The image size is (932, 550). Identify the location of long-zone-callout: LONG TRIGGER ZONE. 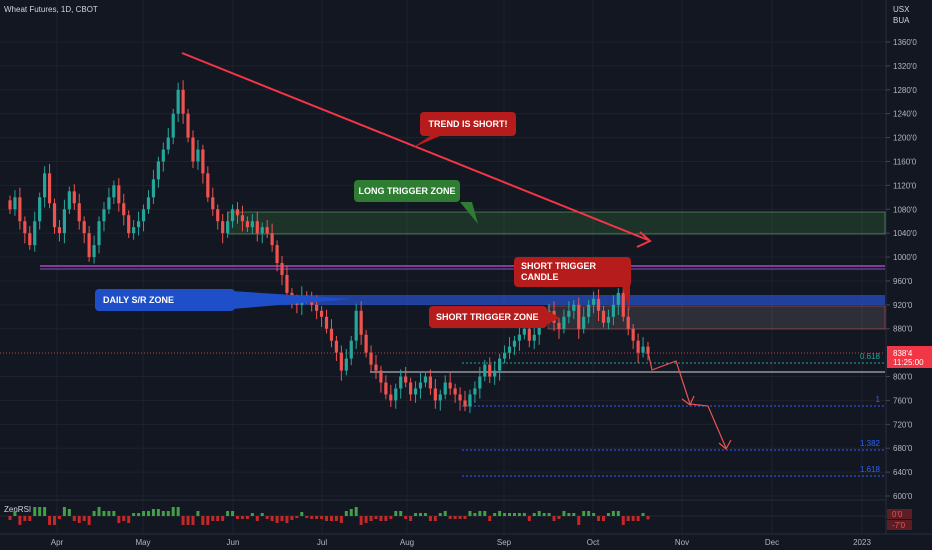
(416, 202).